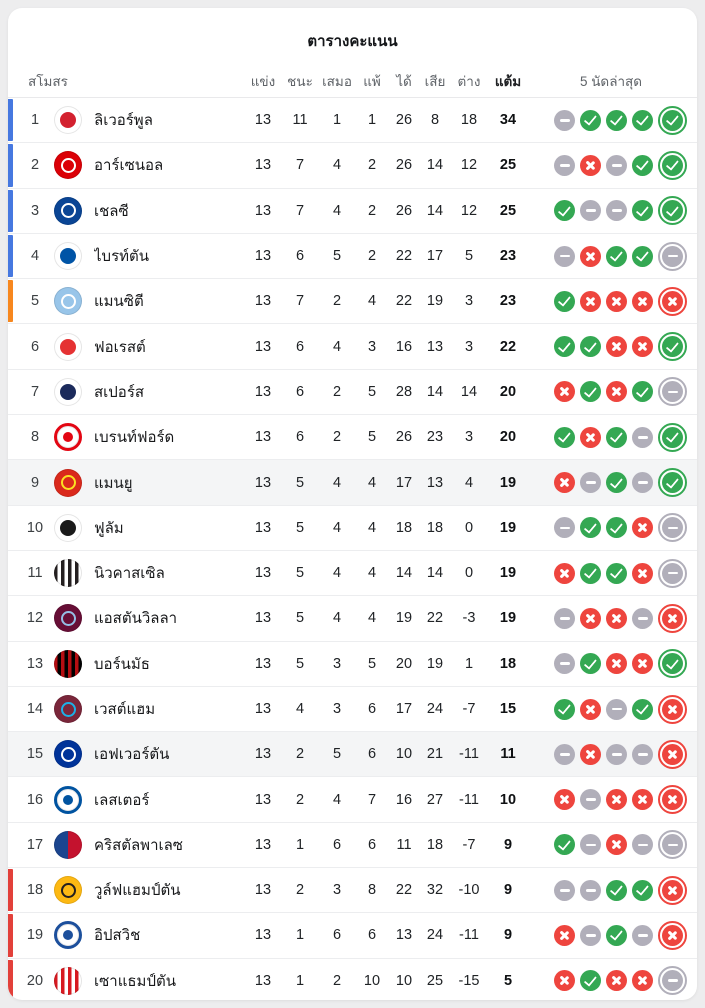  What do you see at coordinates (136, 619) in the screenshot?
I see `club-name: แอสตันวิลลา` at bounding box center [136, 619].